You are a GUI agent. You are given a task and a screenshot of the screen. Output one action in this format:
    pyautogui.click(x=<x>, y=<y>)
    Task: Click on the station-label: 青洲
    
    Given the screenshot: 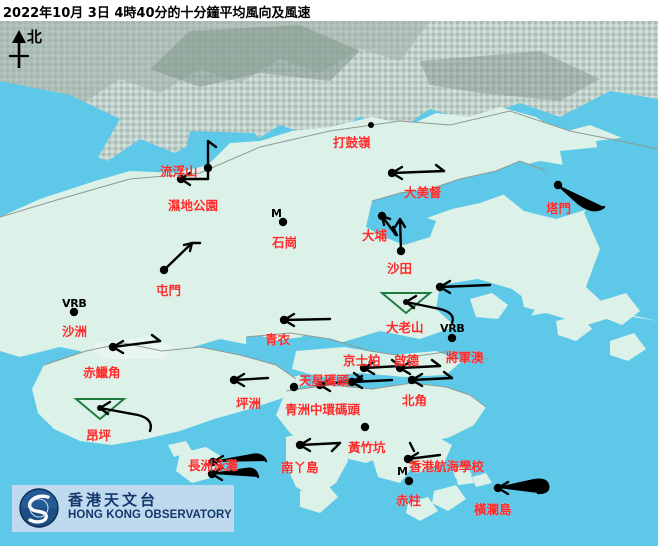 What is the action you would take?
    pyautogui.click(x=298, y=409)
    